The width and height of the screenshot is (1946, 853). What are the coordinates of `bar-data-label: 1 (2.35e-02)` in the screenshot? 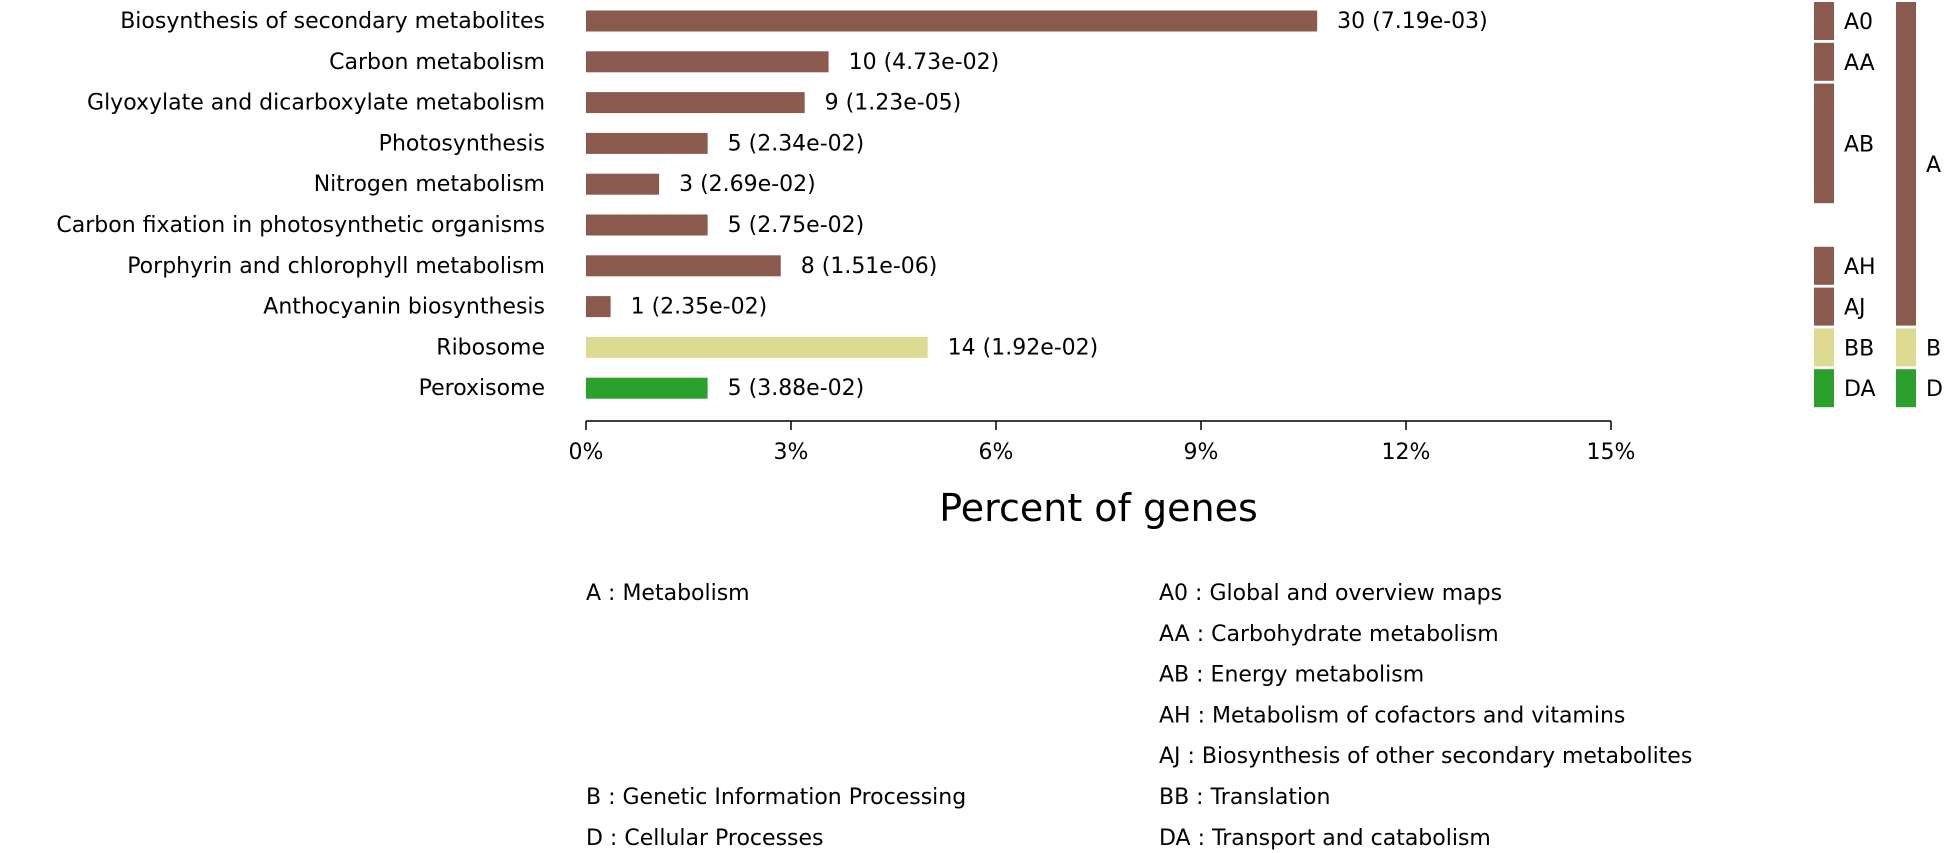 It's located at (699, 307).